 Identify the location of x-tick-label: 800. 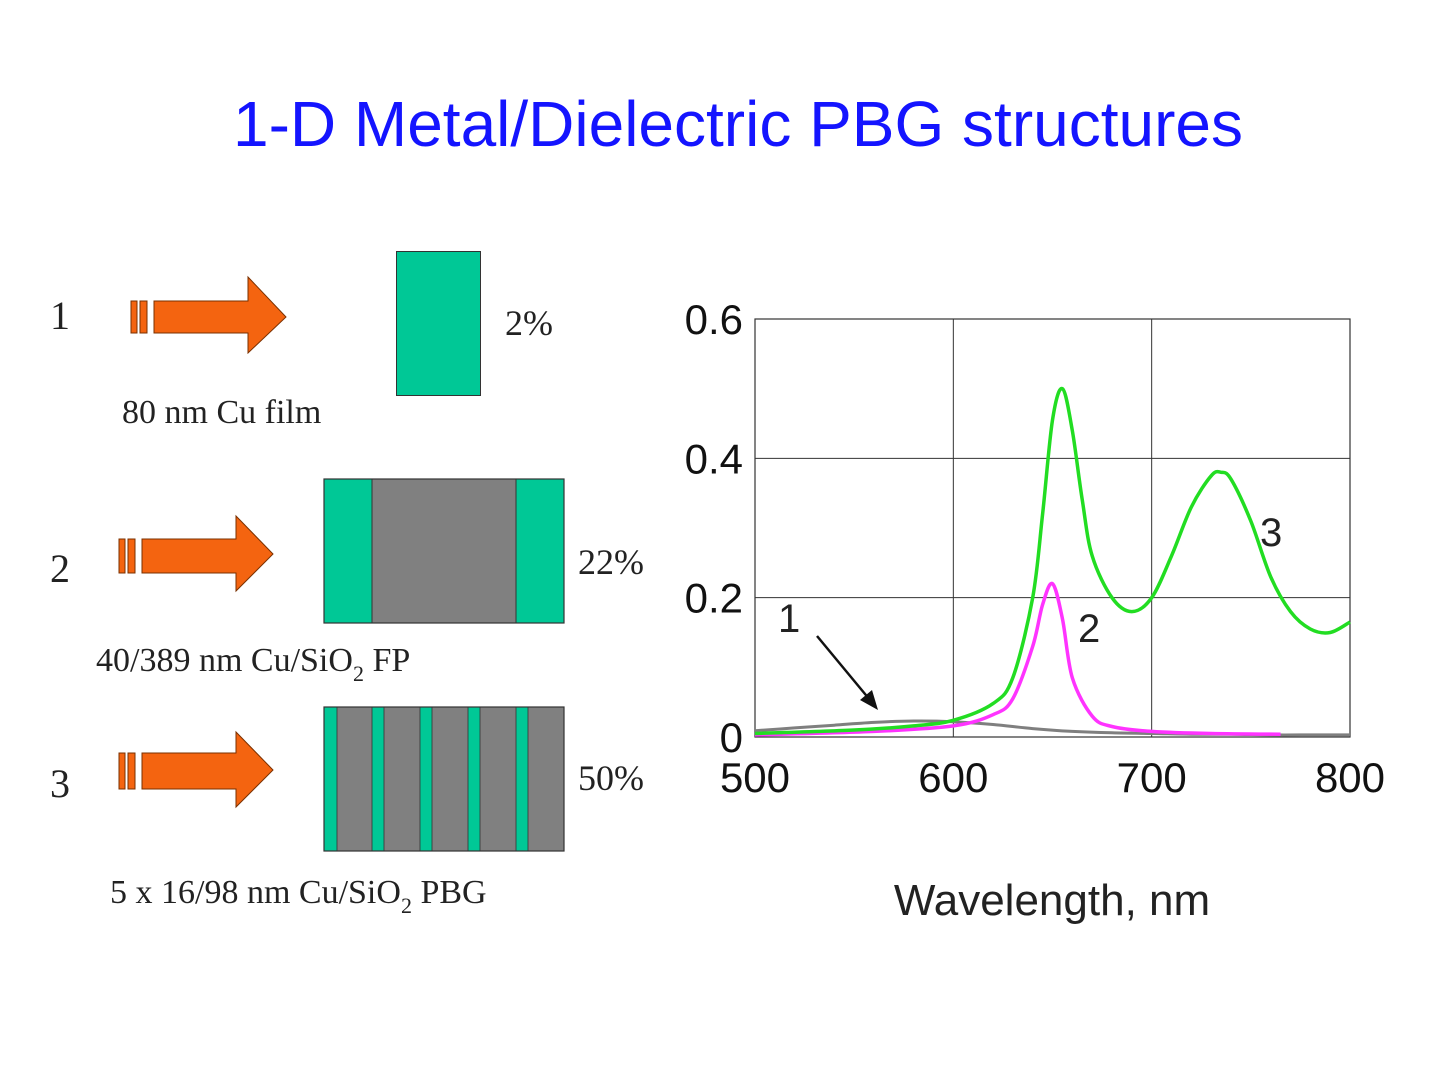
(1350, 777).